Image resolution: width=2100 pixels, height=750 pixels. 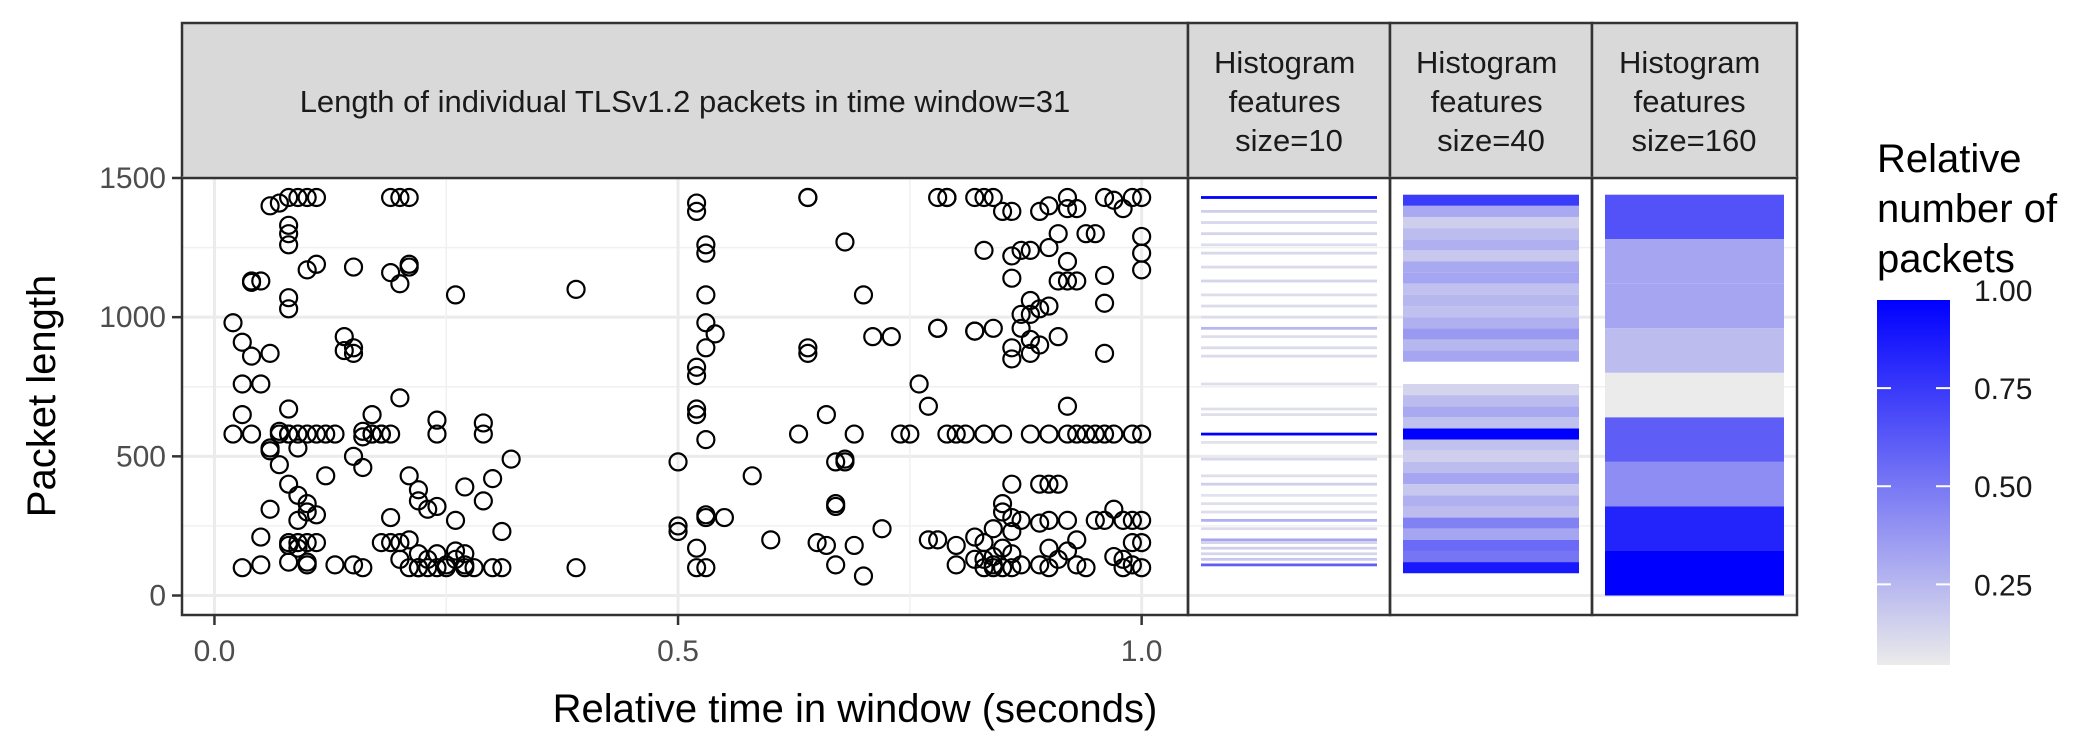 I want to click on panel-title-hist40: Histogram features size=40, so click(x=1491, y=101).